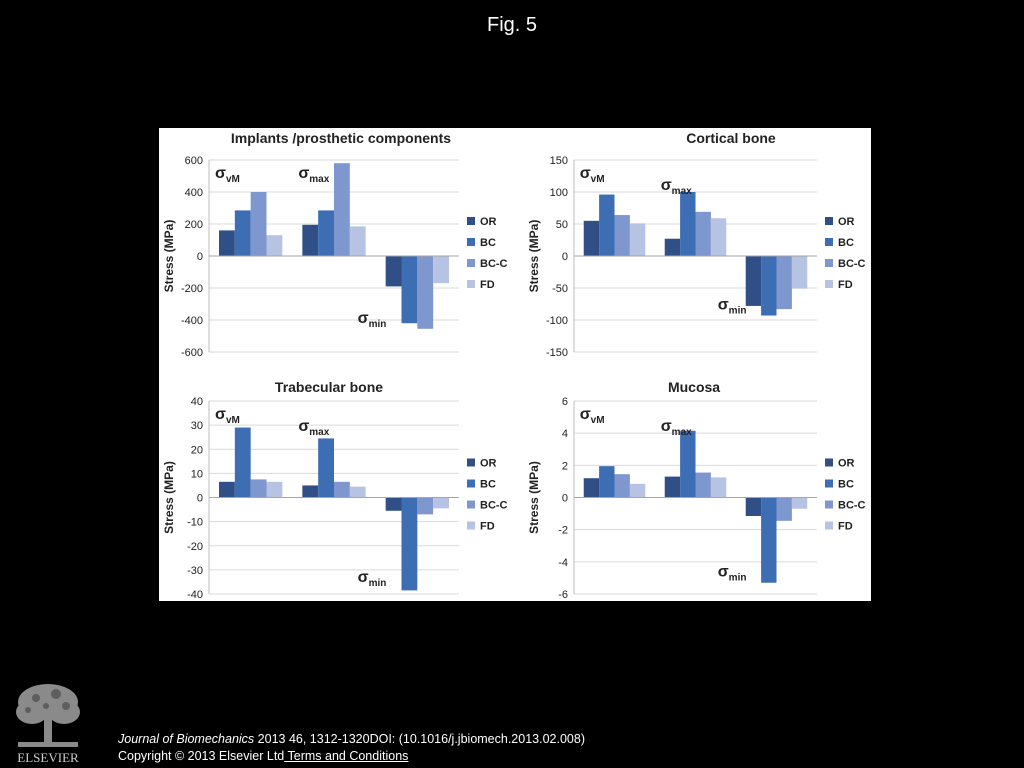 The height and width of the screenshot is (768, 1024). Describe the element at coordinates (192, 321) in the screenshot. I see `y-tick-label: -400` at that location.